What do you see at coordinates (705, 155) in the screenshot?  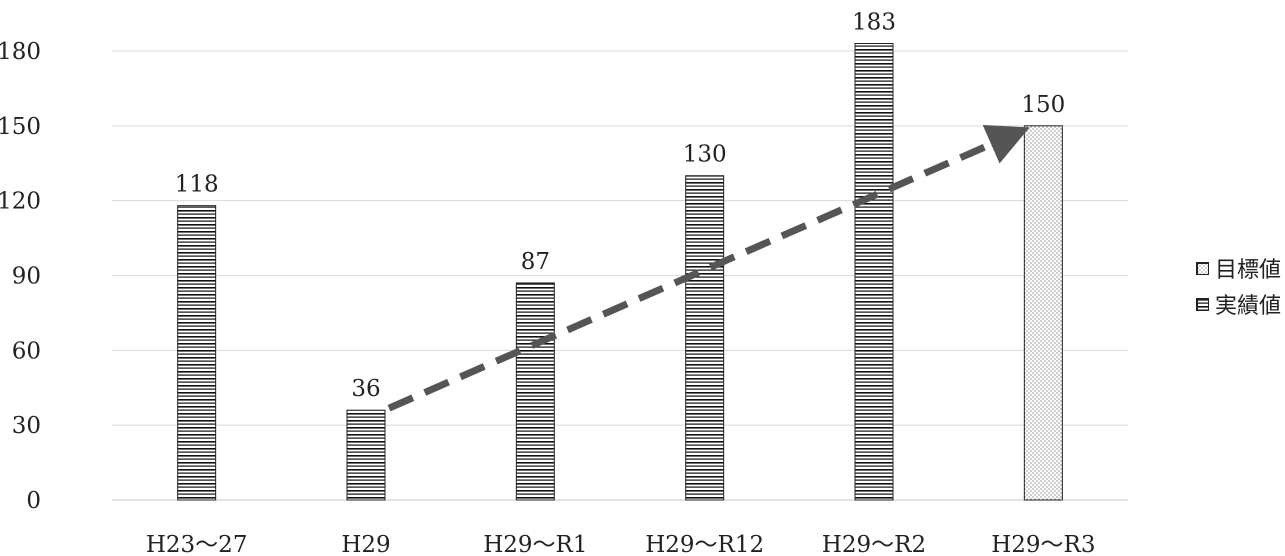 I see `data-label: 130` at bounding box center [705, 155].